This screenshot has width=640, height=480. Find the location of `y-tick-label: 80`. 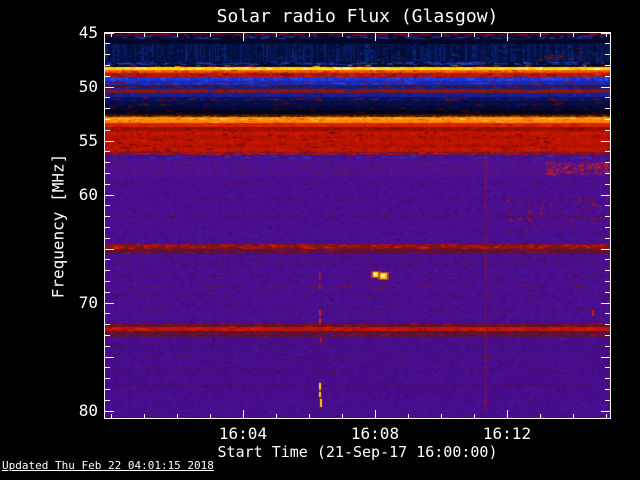

y-tick-label: 80 is located at coordinates (88, 410).